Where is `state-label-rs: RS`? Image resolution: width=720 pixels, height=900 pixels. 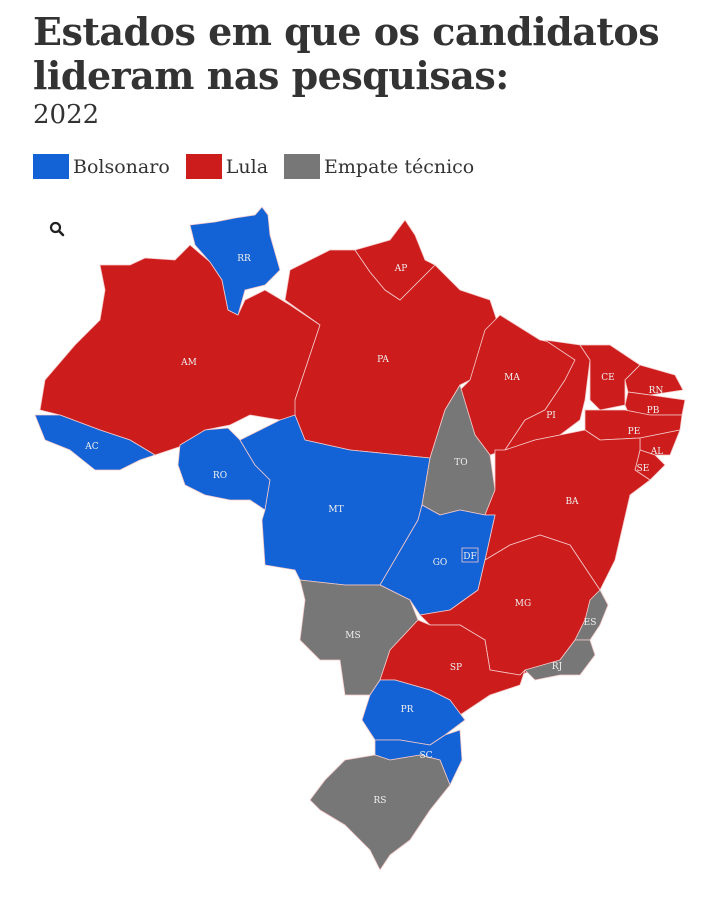 state-label-rs: RS is located at coordinates (380, 801).